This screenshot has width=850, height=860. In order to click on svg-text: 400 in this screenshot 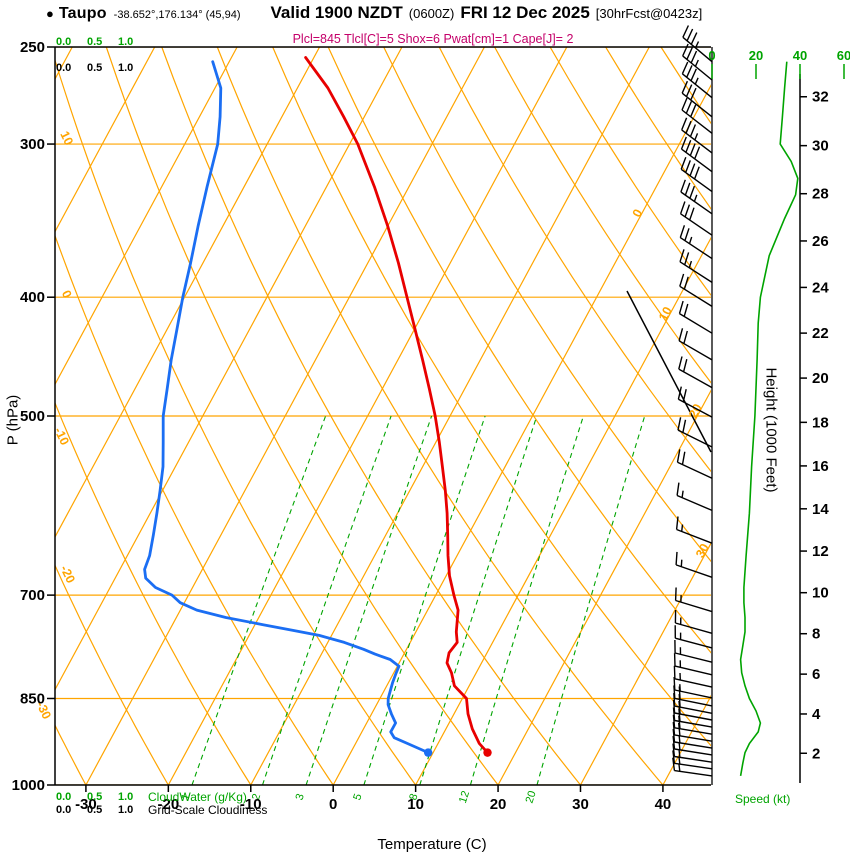, I will do `click(32, 297)`.